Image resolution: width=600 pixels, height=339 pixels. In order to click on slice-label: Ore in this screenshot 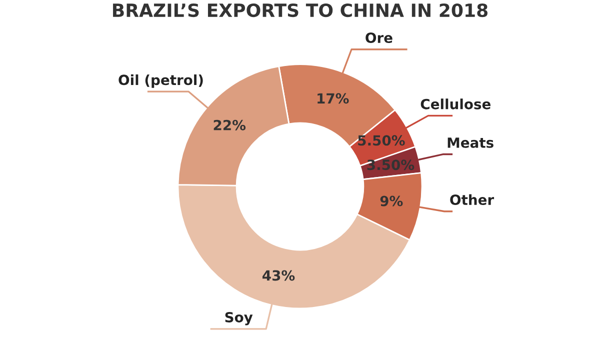, I will do `click(379, 38)`.